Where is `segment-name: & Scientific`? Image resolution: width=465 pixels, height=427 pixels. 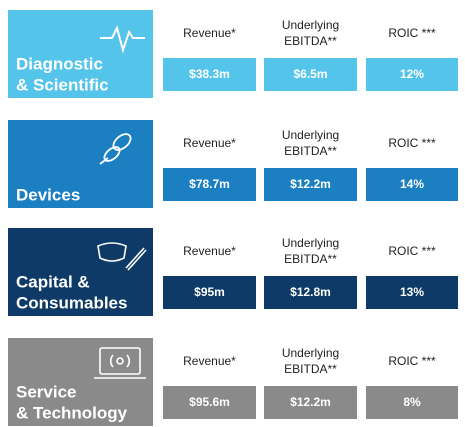
segment-name: & Scientific is located at coordinates (62, 84).